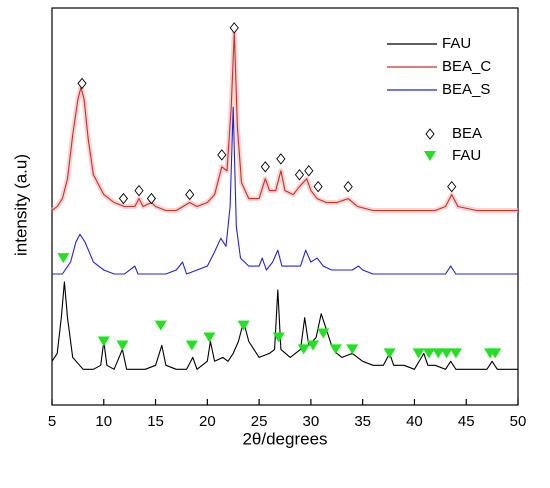 Image resolution: width=550 pixels, height=488 pixels. Describe the element at coordinates (20, 205) in the screenshot. I see `y-axis-title: intensity (a.u)` at that location.